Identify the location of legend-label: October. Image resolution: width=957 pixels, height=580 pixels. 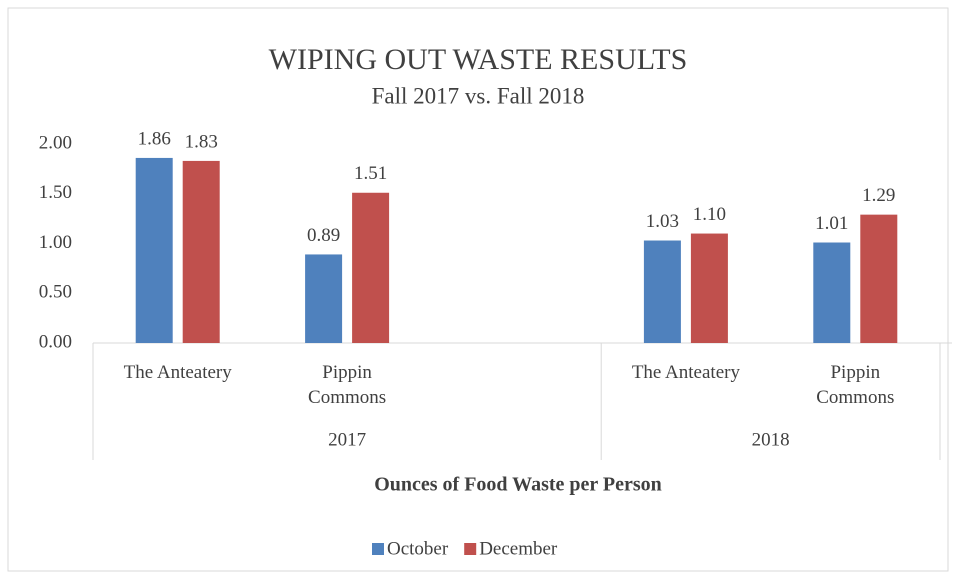
(418, 548).